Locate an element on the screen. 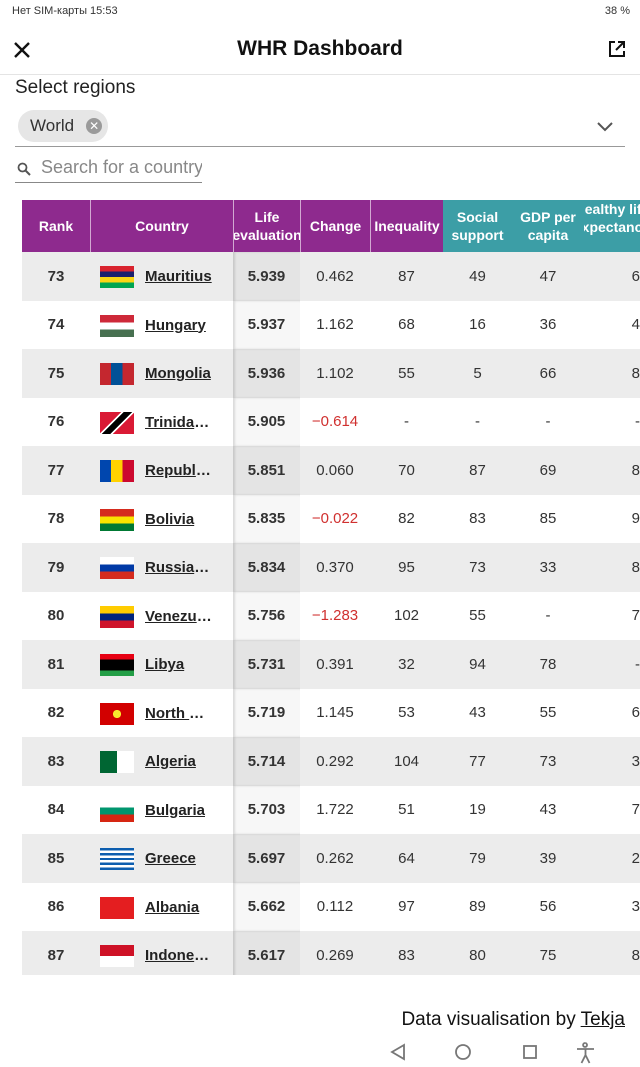 The width and height of the screenshot is (640, 1067). cell: 77 is located at coordinates (56, 470).